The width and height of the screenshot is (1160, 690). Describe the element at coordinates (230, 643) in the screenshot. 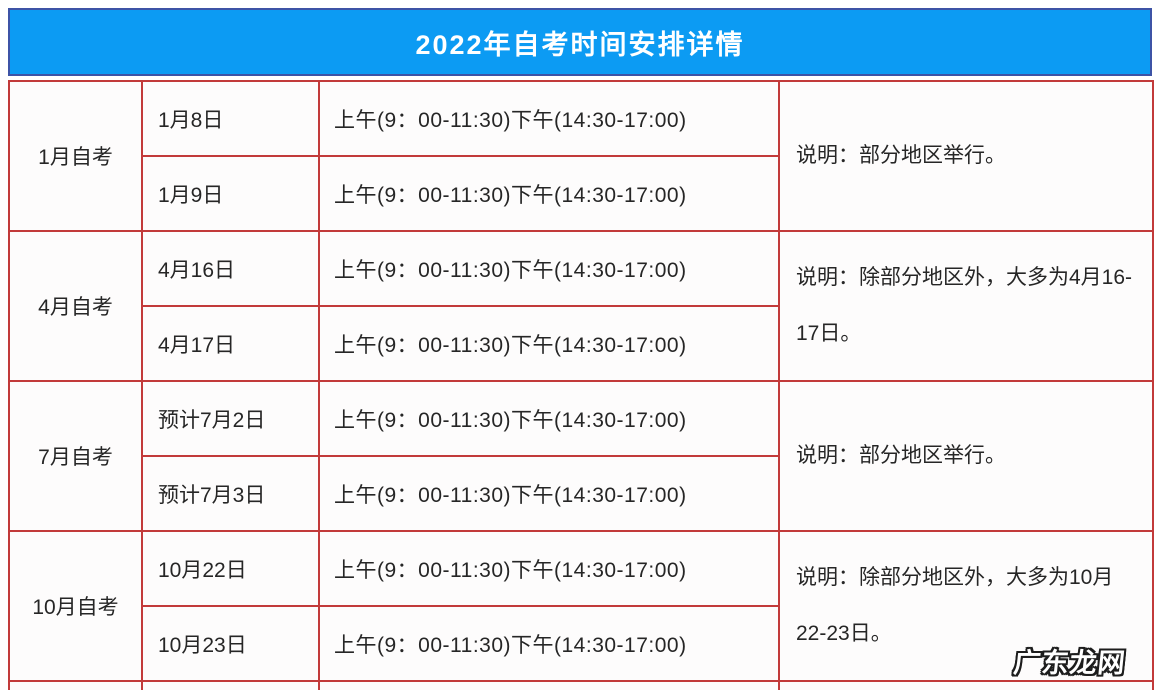

I see `date-cell: 10月23日` at that location.